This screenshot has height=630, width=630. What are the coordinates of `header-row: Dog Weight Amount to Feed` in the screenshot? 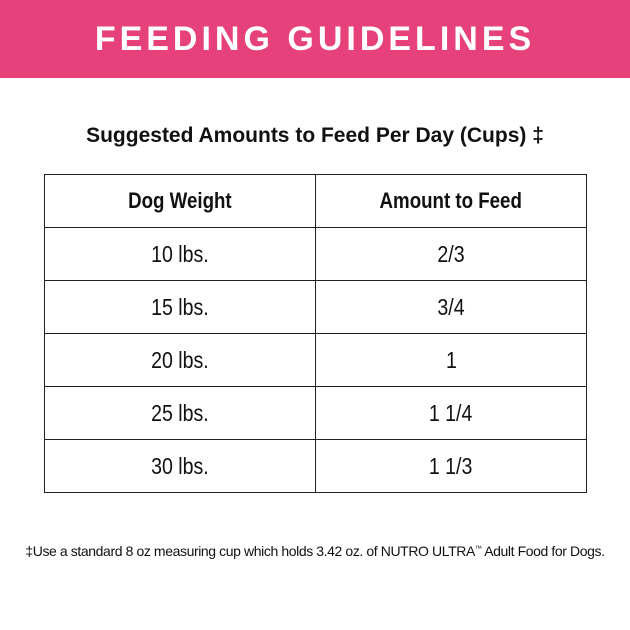 It's located at (315, 201).